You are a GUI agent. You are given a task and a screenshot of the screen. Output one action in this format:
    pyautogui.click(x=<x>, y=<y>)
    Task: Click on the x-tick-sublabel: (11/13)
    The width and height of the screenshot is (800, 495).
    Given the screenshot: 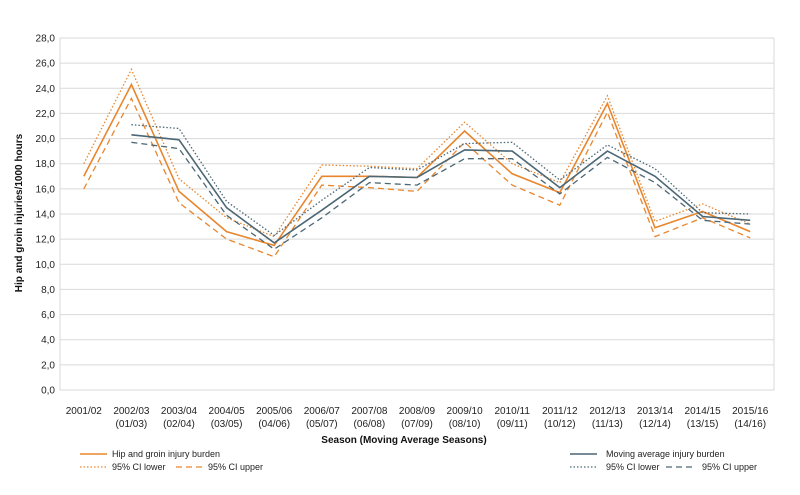 What is the action you would take?
    pyautogui.click(x=607, y=424)
    